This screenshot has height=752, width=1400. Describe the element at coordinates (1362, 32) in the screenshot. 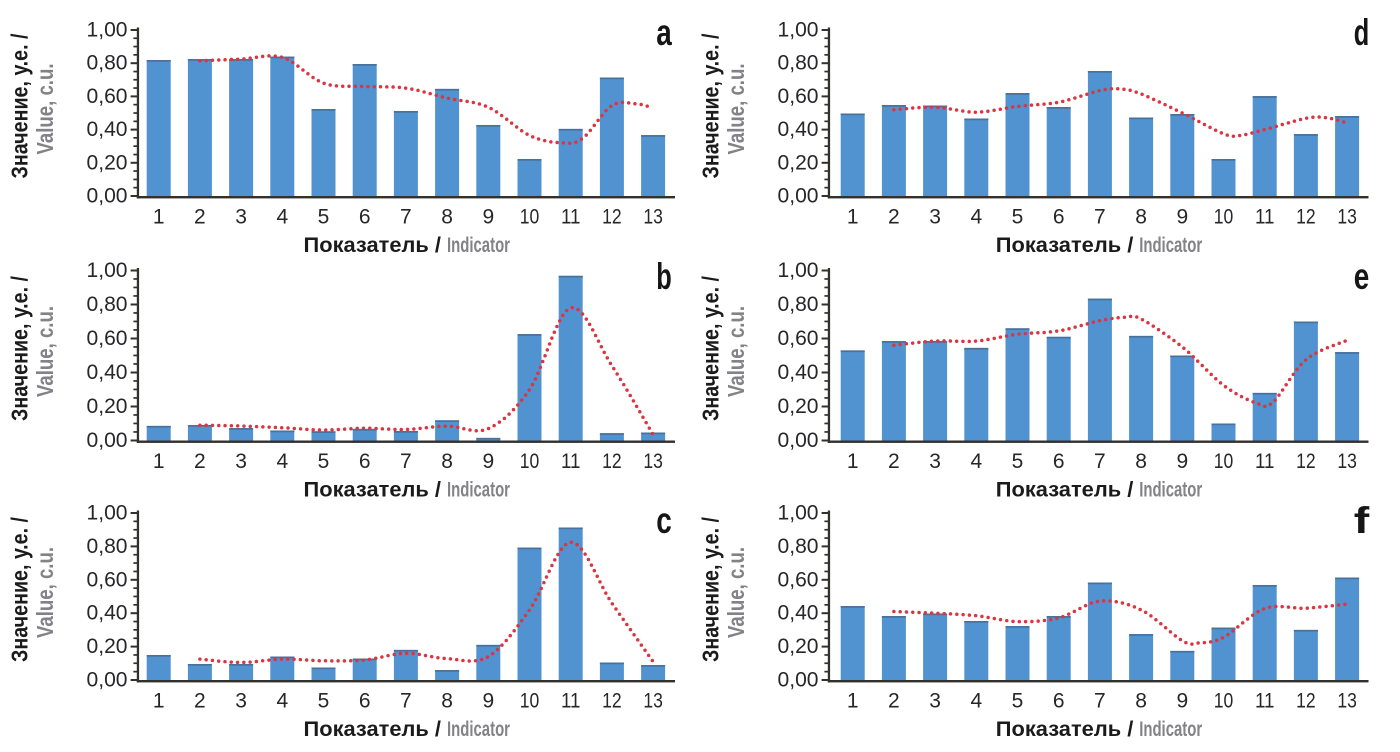

I see `svg-text: d` at that location.